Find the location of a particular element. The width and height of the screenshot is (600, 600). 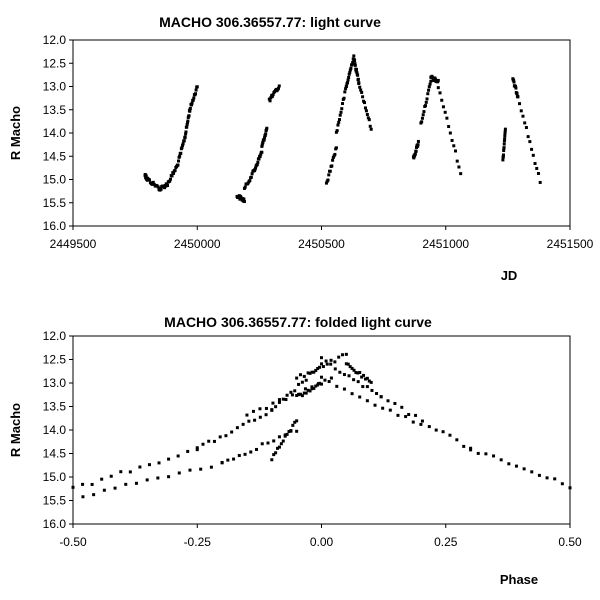

folded-light-curve-y-tick-label: 15.0 is located at coordinates (55, 477).